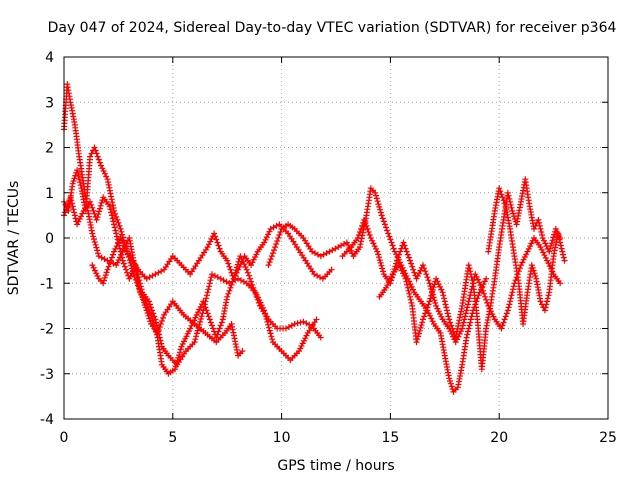 The height and width of the screenshot is (480, 640). I want to click on series-track-g, so click(470, 274).